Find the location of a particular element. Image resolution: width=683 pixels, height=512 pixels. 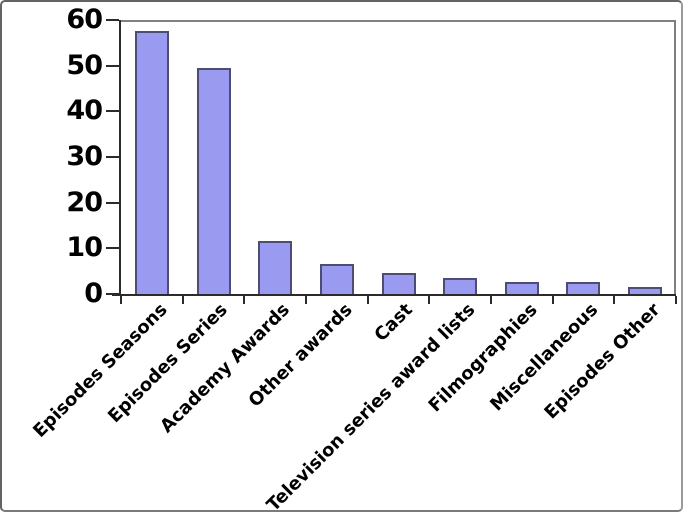

x-axis-line is located at coordinates (394, 295).